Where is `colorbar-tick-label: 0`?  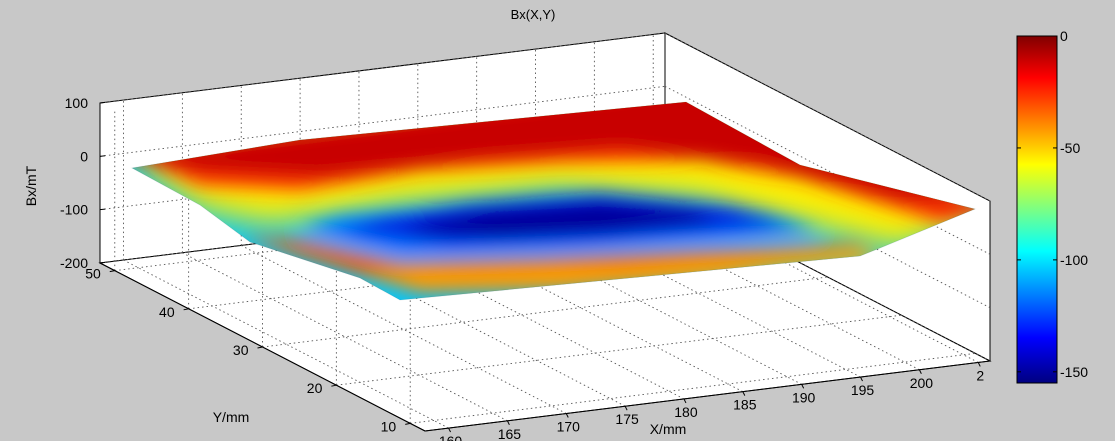
colorbar-tick-label: 0 is located at coordinates (1064, 36).